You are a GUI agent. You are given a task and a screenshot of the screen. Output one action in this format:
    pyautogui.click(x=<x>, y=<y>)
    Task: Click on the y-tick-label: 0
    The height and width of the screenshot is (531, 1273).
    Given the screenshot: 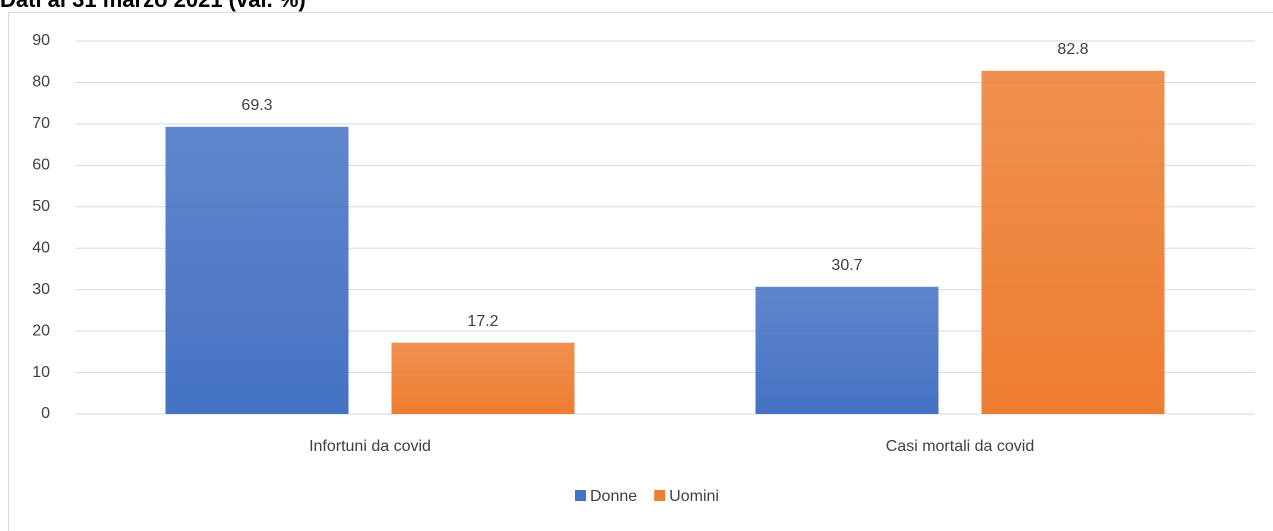 What is the action you would take?
    pyautogui.click(x=45, y=413)
    